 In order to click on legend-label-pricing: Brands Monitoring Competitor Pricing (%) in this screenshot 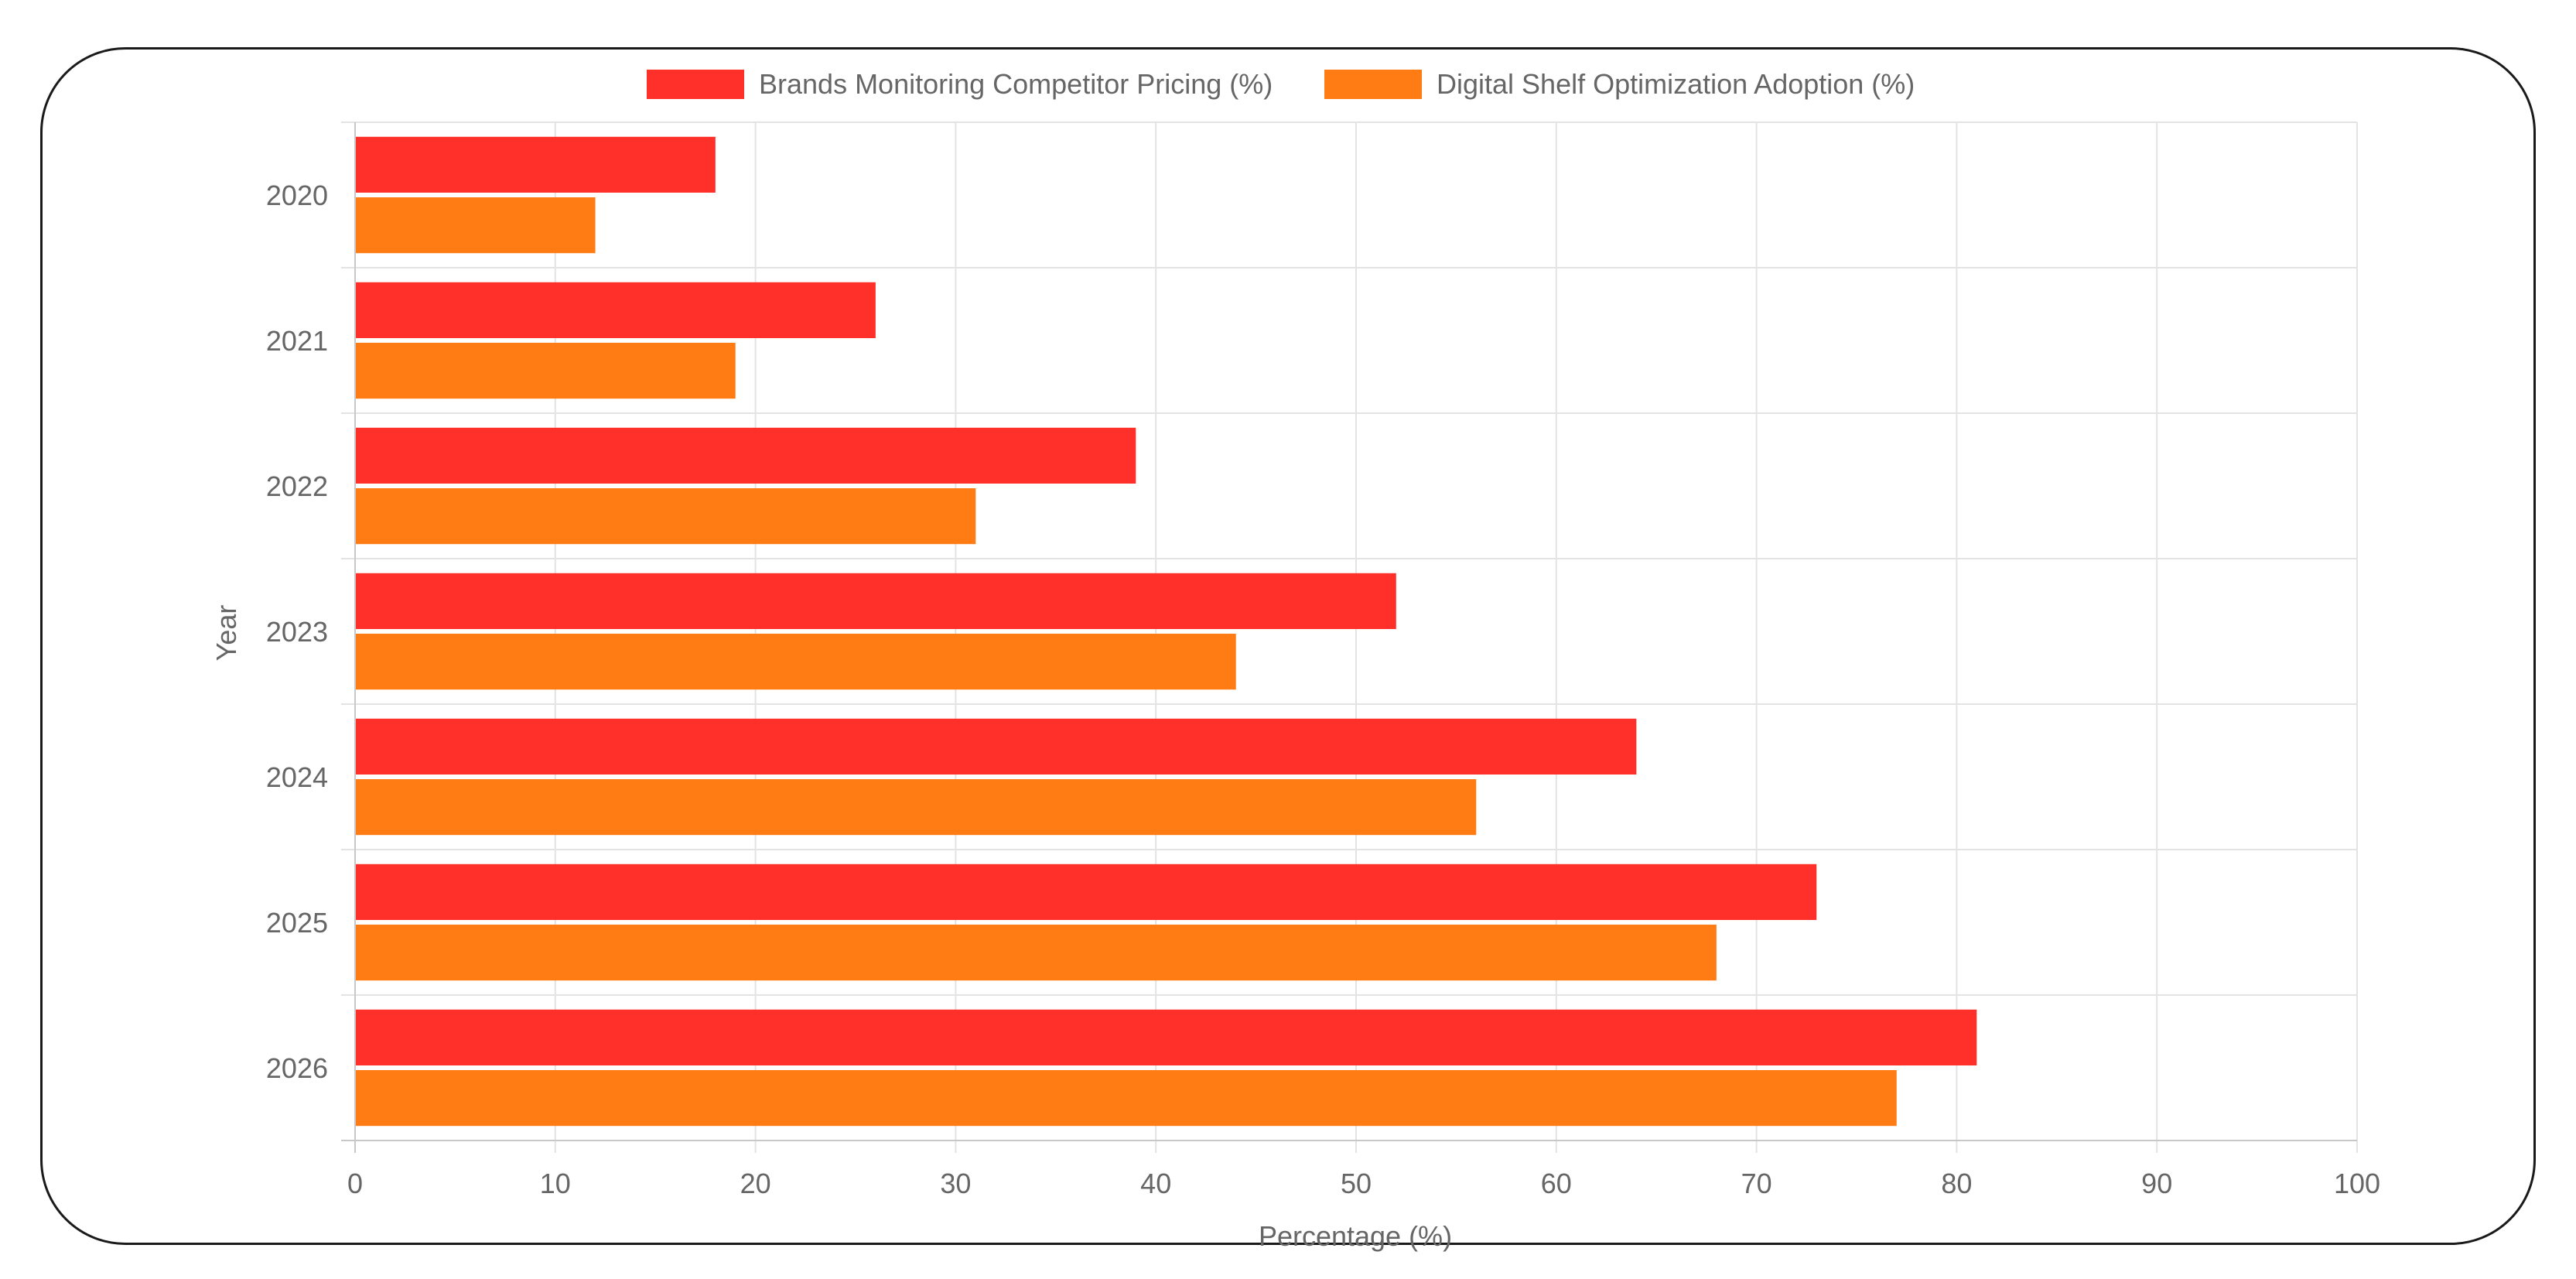, I will do `click(1016, 84)`.